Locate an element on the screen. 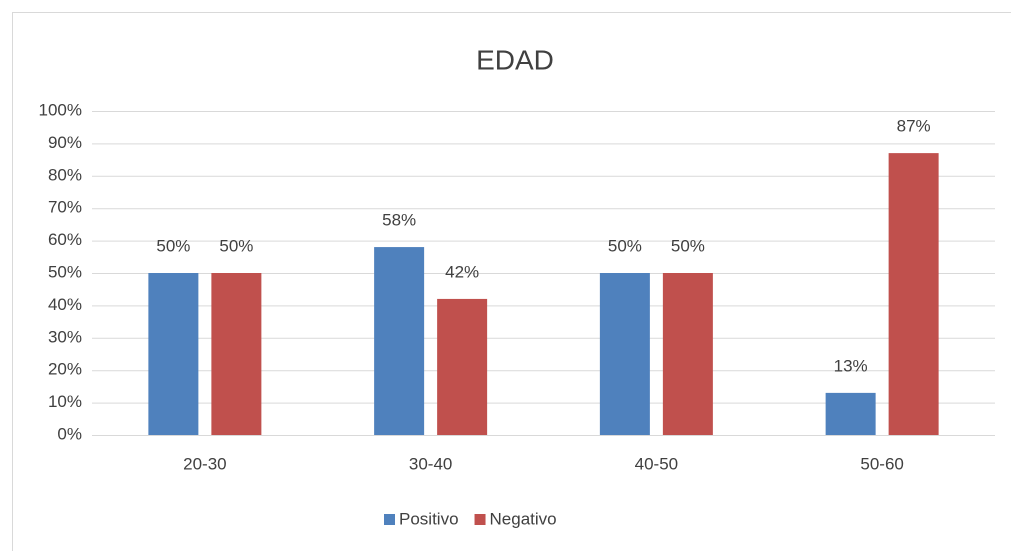  y-tick-label: 80% is located at coordinates (65, 174).